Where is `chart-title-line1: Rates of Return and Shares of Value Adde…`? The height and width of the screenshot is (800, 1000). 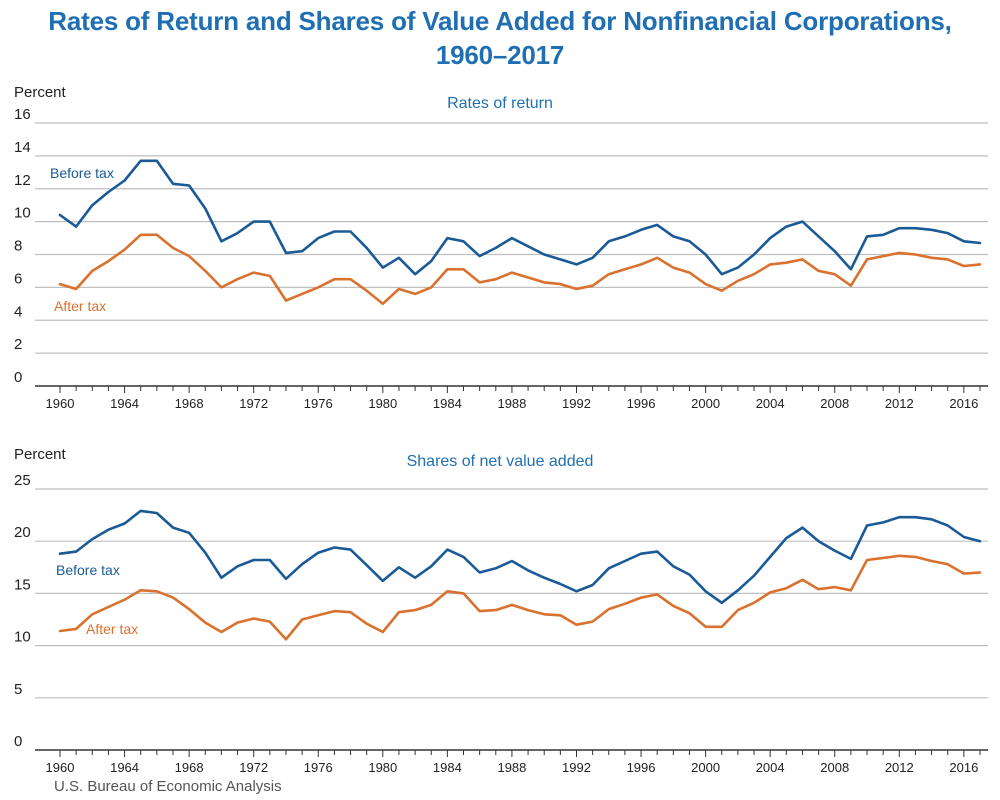
chart-title-line1: Rates of Return and Shares of Value Adde… is located at coordinates (500, 21).